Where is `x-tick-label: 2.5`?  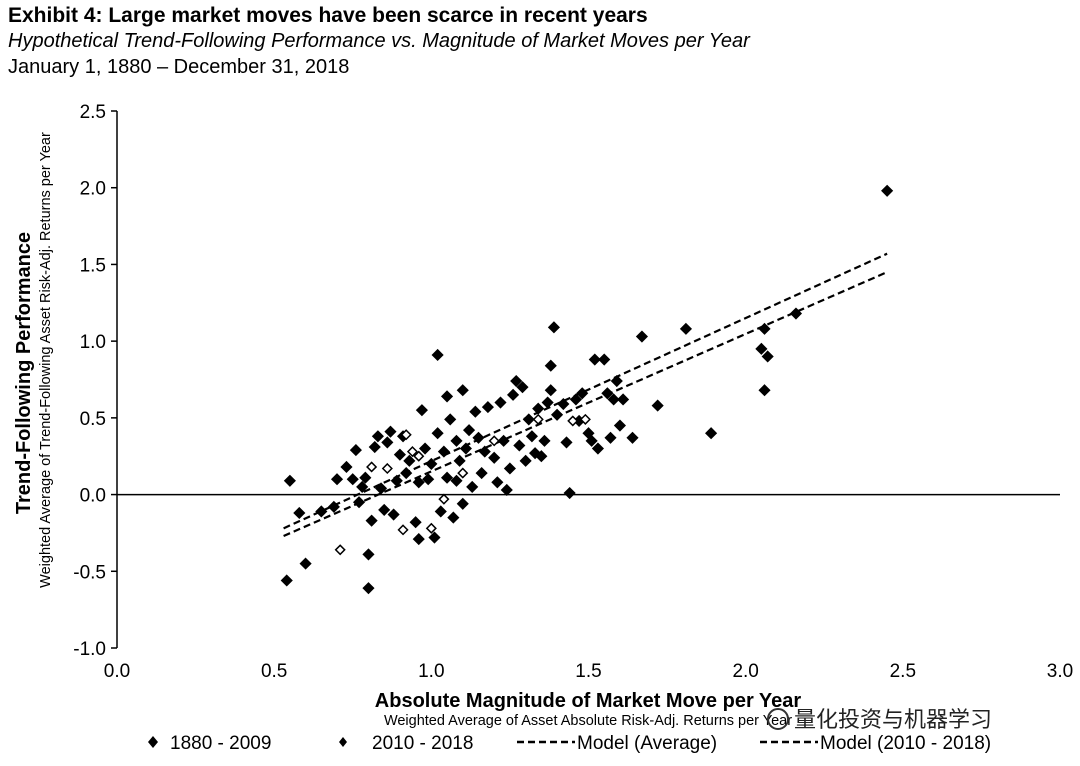
x-tick-label: 2.5 is located at coordinates (903, 671).